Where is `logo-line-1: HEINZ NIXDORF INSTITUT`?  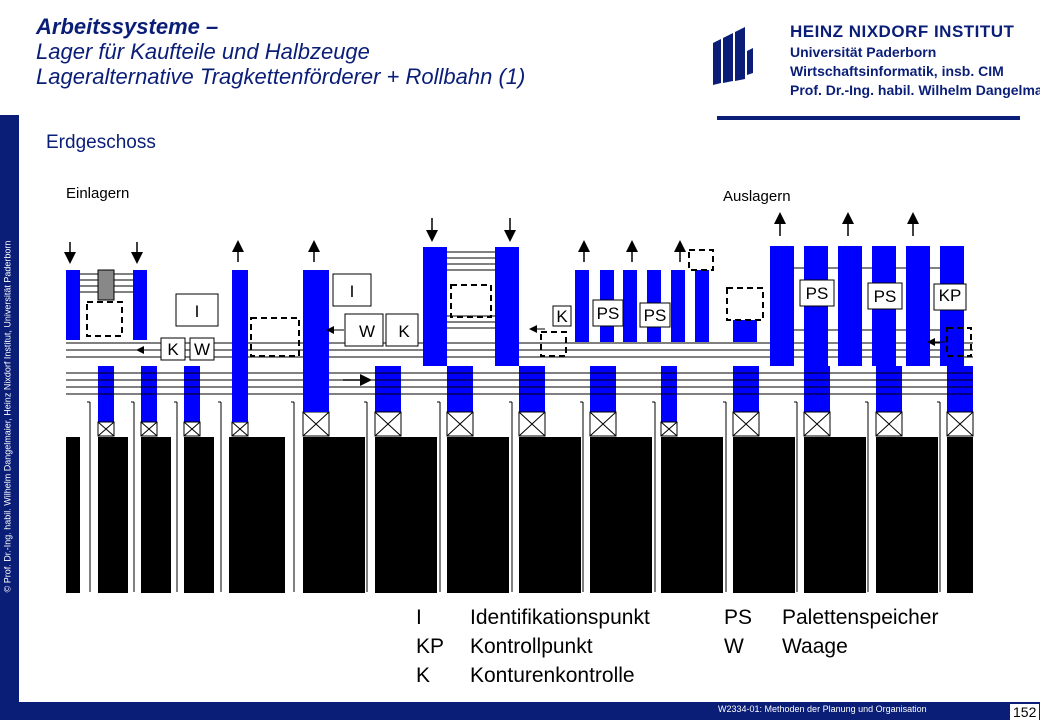
logo-line-1: HEINZ NIXDORF INSTITUT is located at coordinates (902, 31).